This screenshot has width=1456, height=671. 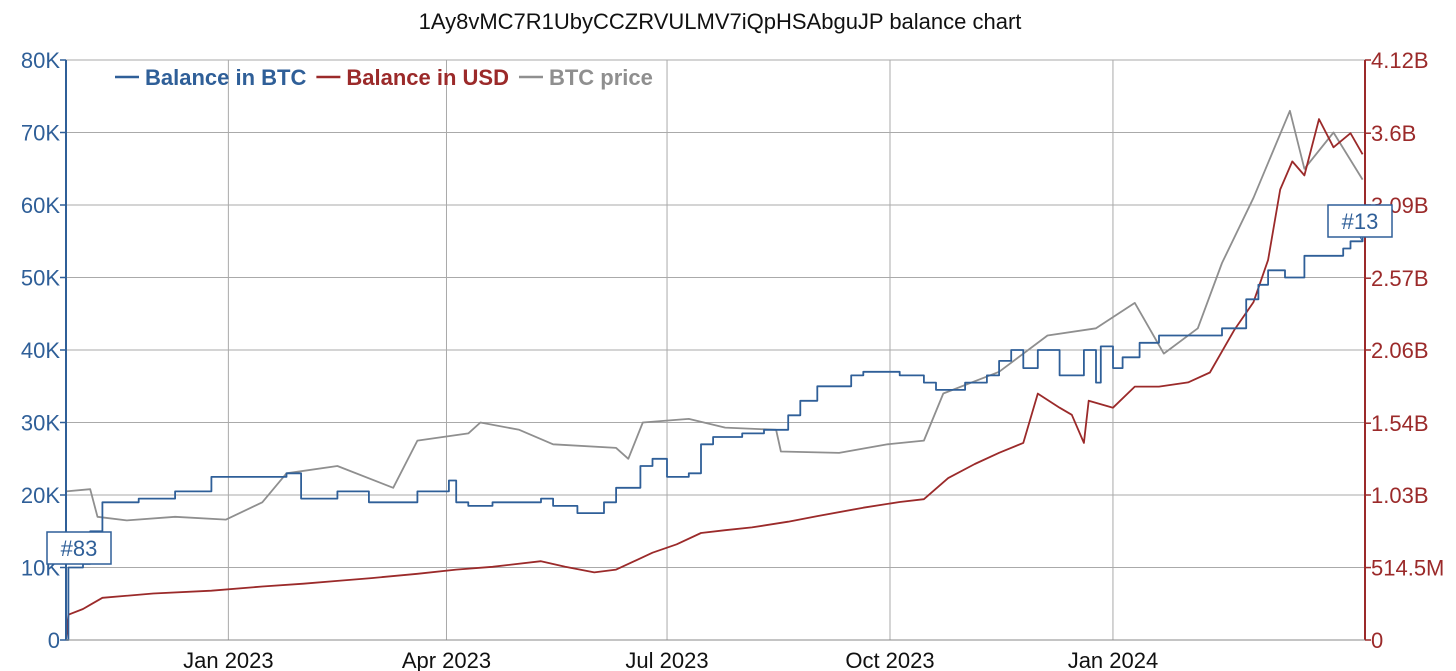 What do you see at coordinates (40, 278) in the screenshot?
I see `y-left-tick-label: 50K` at bounding box center [40, 278].